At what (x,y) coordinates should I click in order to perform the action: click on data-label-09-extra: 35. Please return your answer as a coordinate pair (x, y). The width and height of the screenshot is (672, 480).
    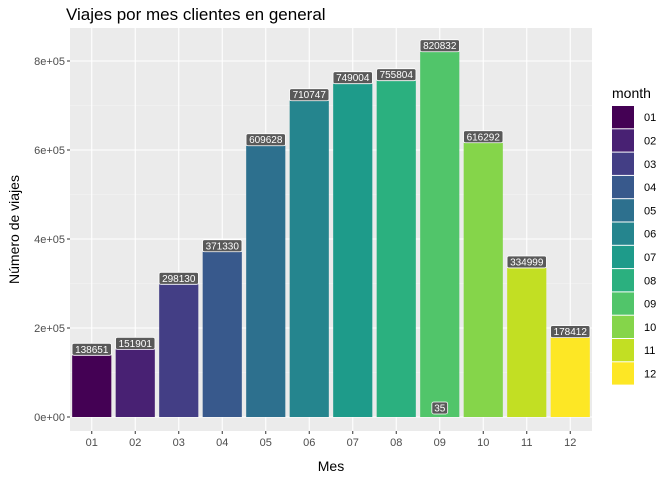
    Looking at the image, I should click on (440, 408).